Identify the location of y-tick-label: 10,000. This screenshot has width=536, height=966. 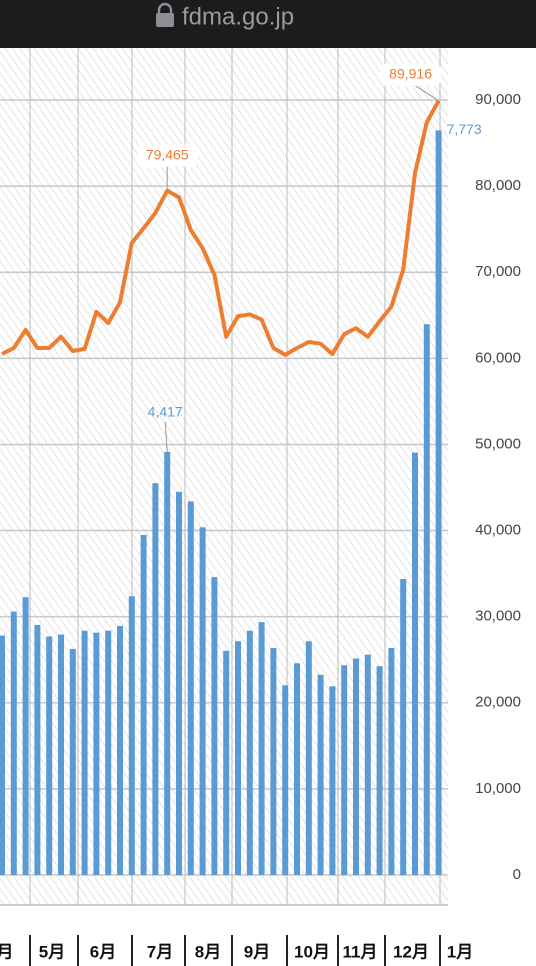
(498, 788).